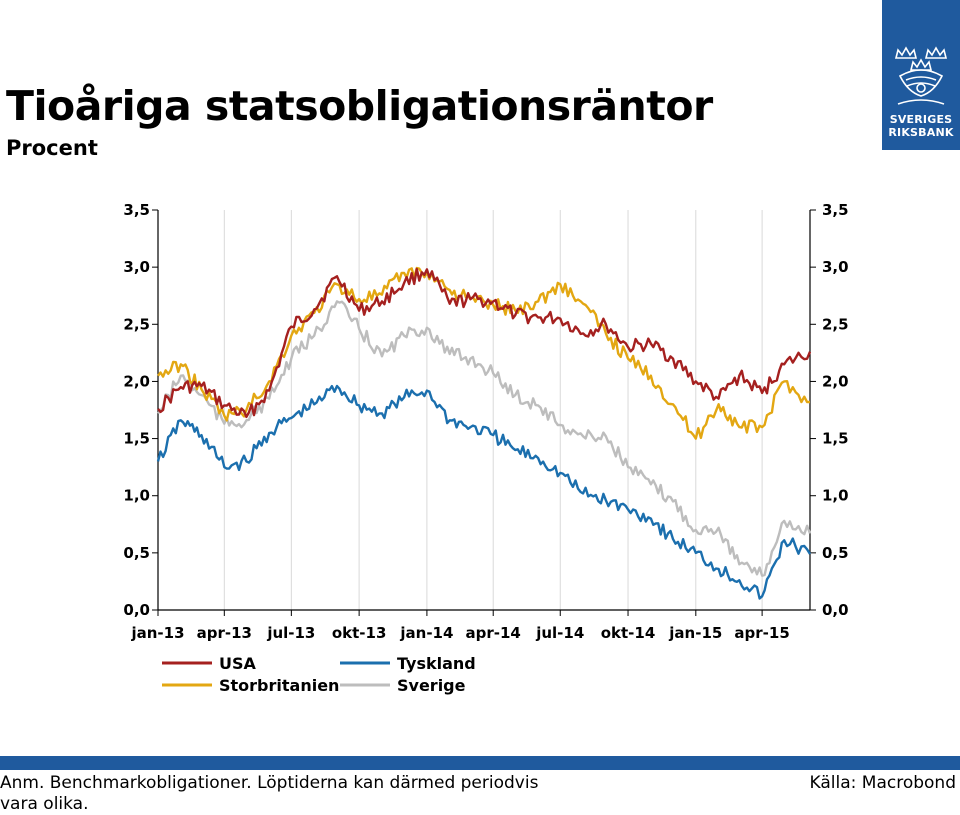 Image resolution: width=960 pixels, height=815 pixels. What do you see at coordinates (238, 663) in the screenshot?
I see `legend-label-usa: USA` at bounding box center [238, 663].